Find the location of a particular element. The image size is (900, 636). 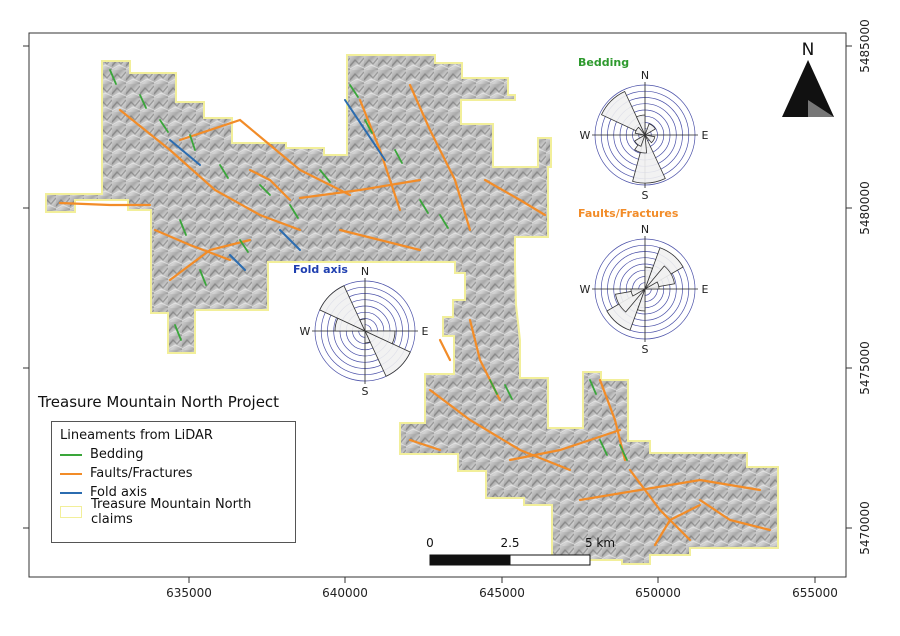

fold-axis-layer is located at coordinates (277, 185).